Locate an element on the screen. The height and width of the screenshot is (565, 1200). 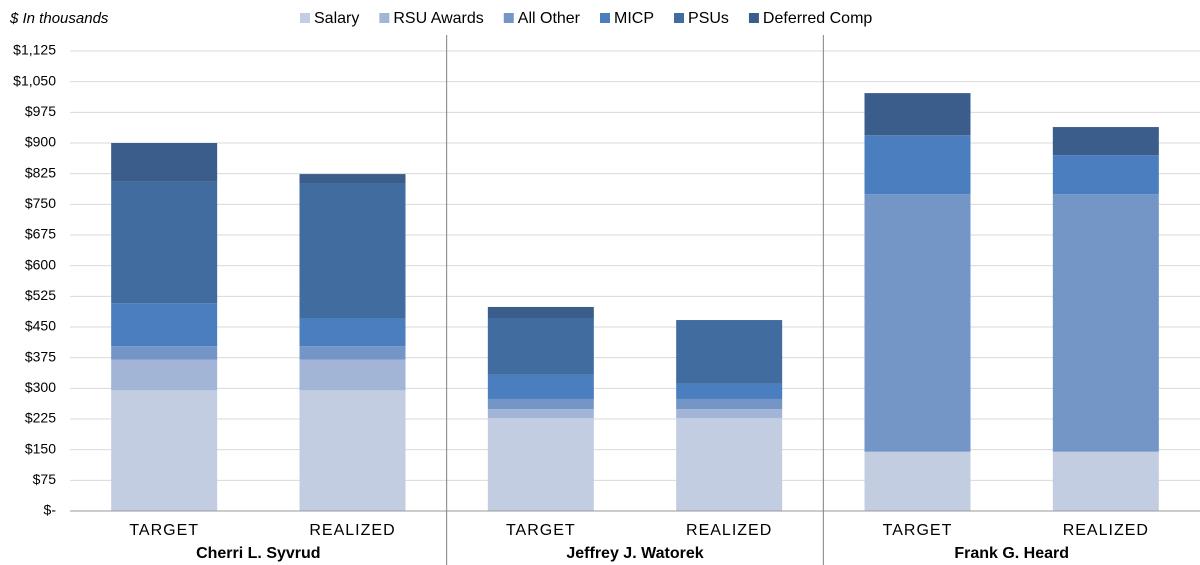
y-tick-label: $75 is located at coordinates (45, 479).